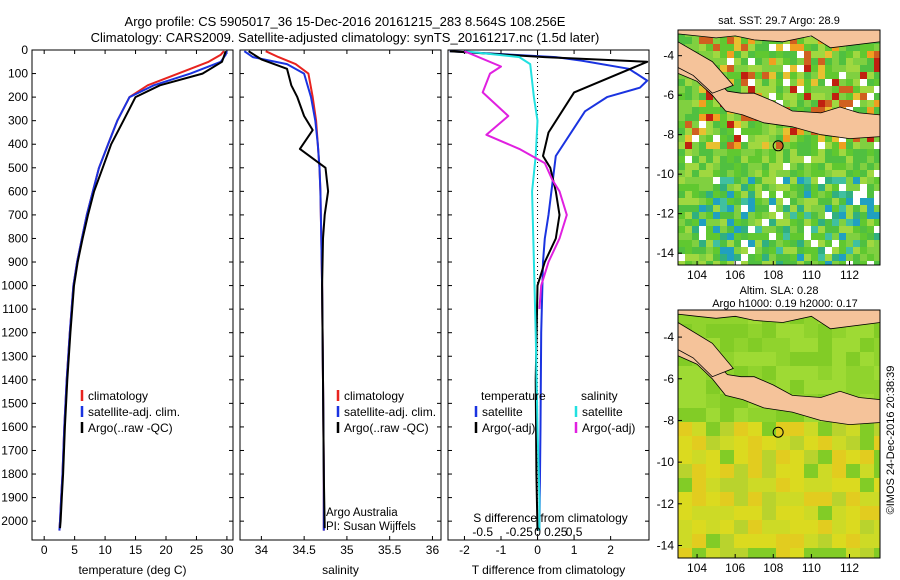 This screenshot has height=580, width=900. Describe the element at coordinates (18, 97) in the screenshot. I see `y-tick-label: 200` at that location.